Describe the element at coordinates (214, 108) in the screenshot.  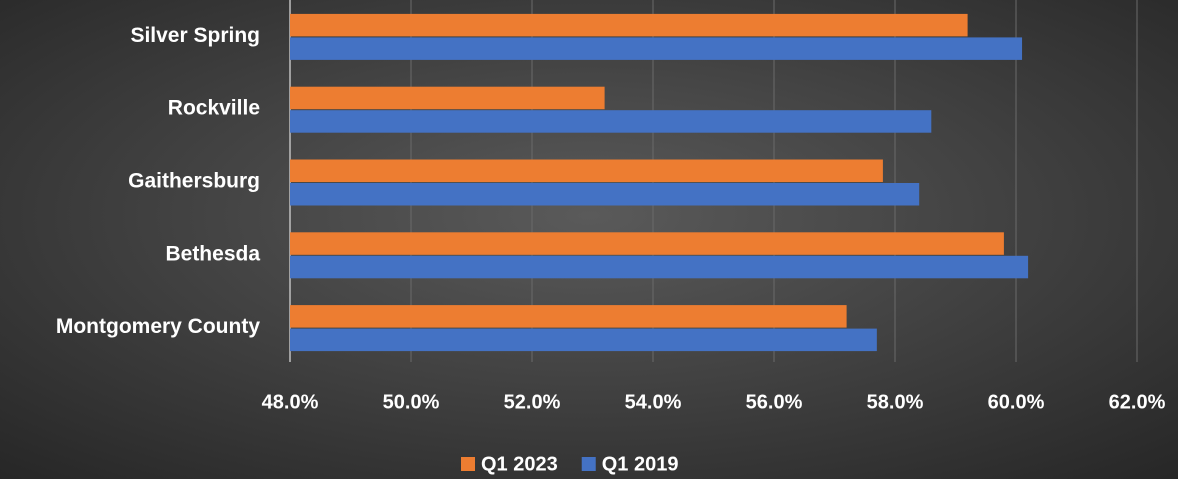
I see `y-tick-label: Rockville` at that location.